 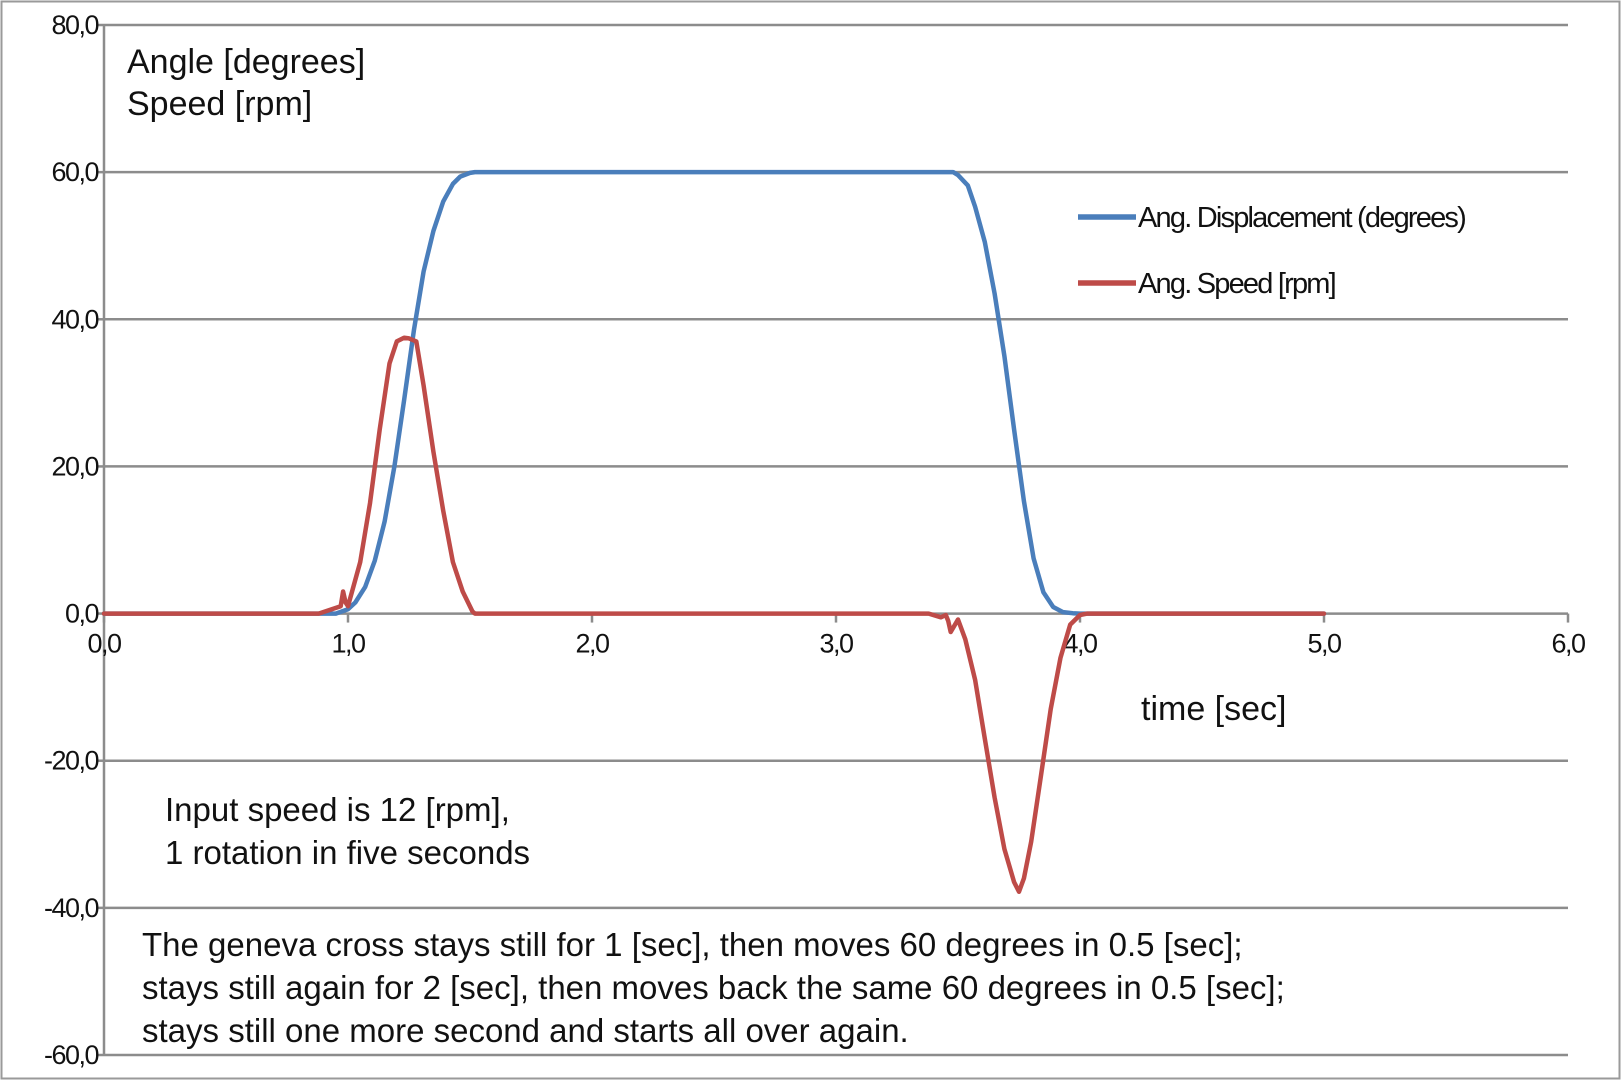 I want to click on y-axis-title-line-2: Speed [rpm], so click(x=219, y=104).